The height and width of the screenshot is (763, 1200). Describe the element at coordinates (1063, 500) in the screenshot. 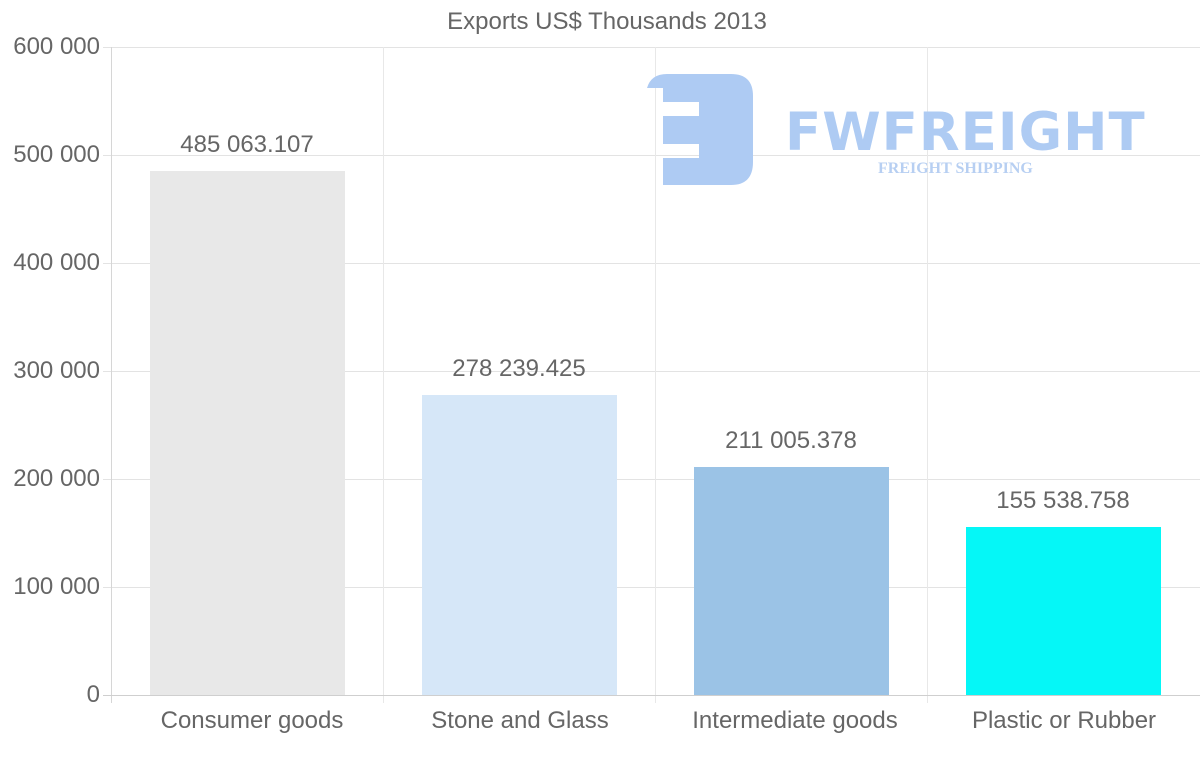

I see `value-label: 155 538.758` at that location.